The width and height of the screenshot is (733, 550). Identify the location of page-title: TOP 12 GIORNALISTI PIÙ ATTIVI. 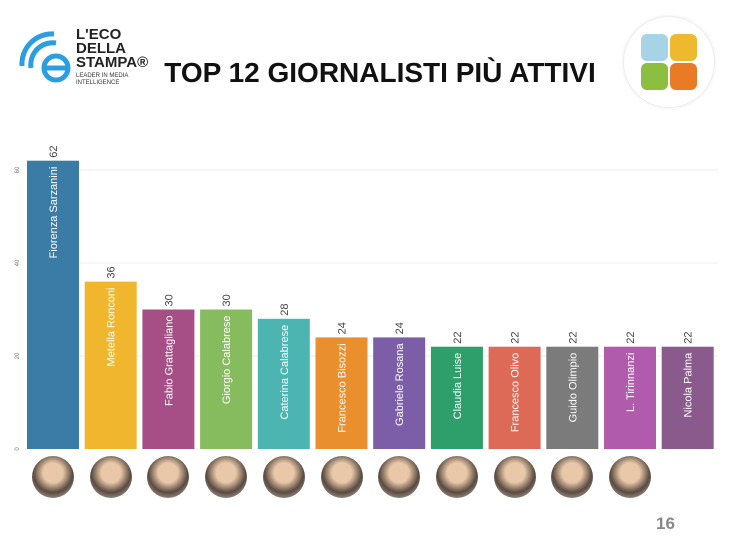
(380, 72).